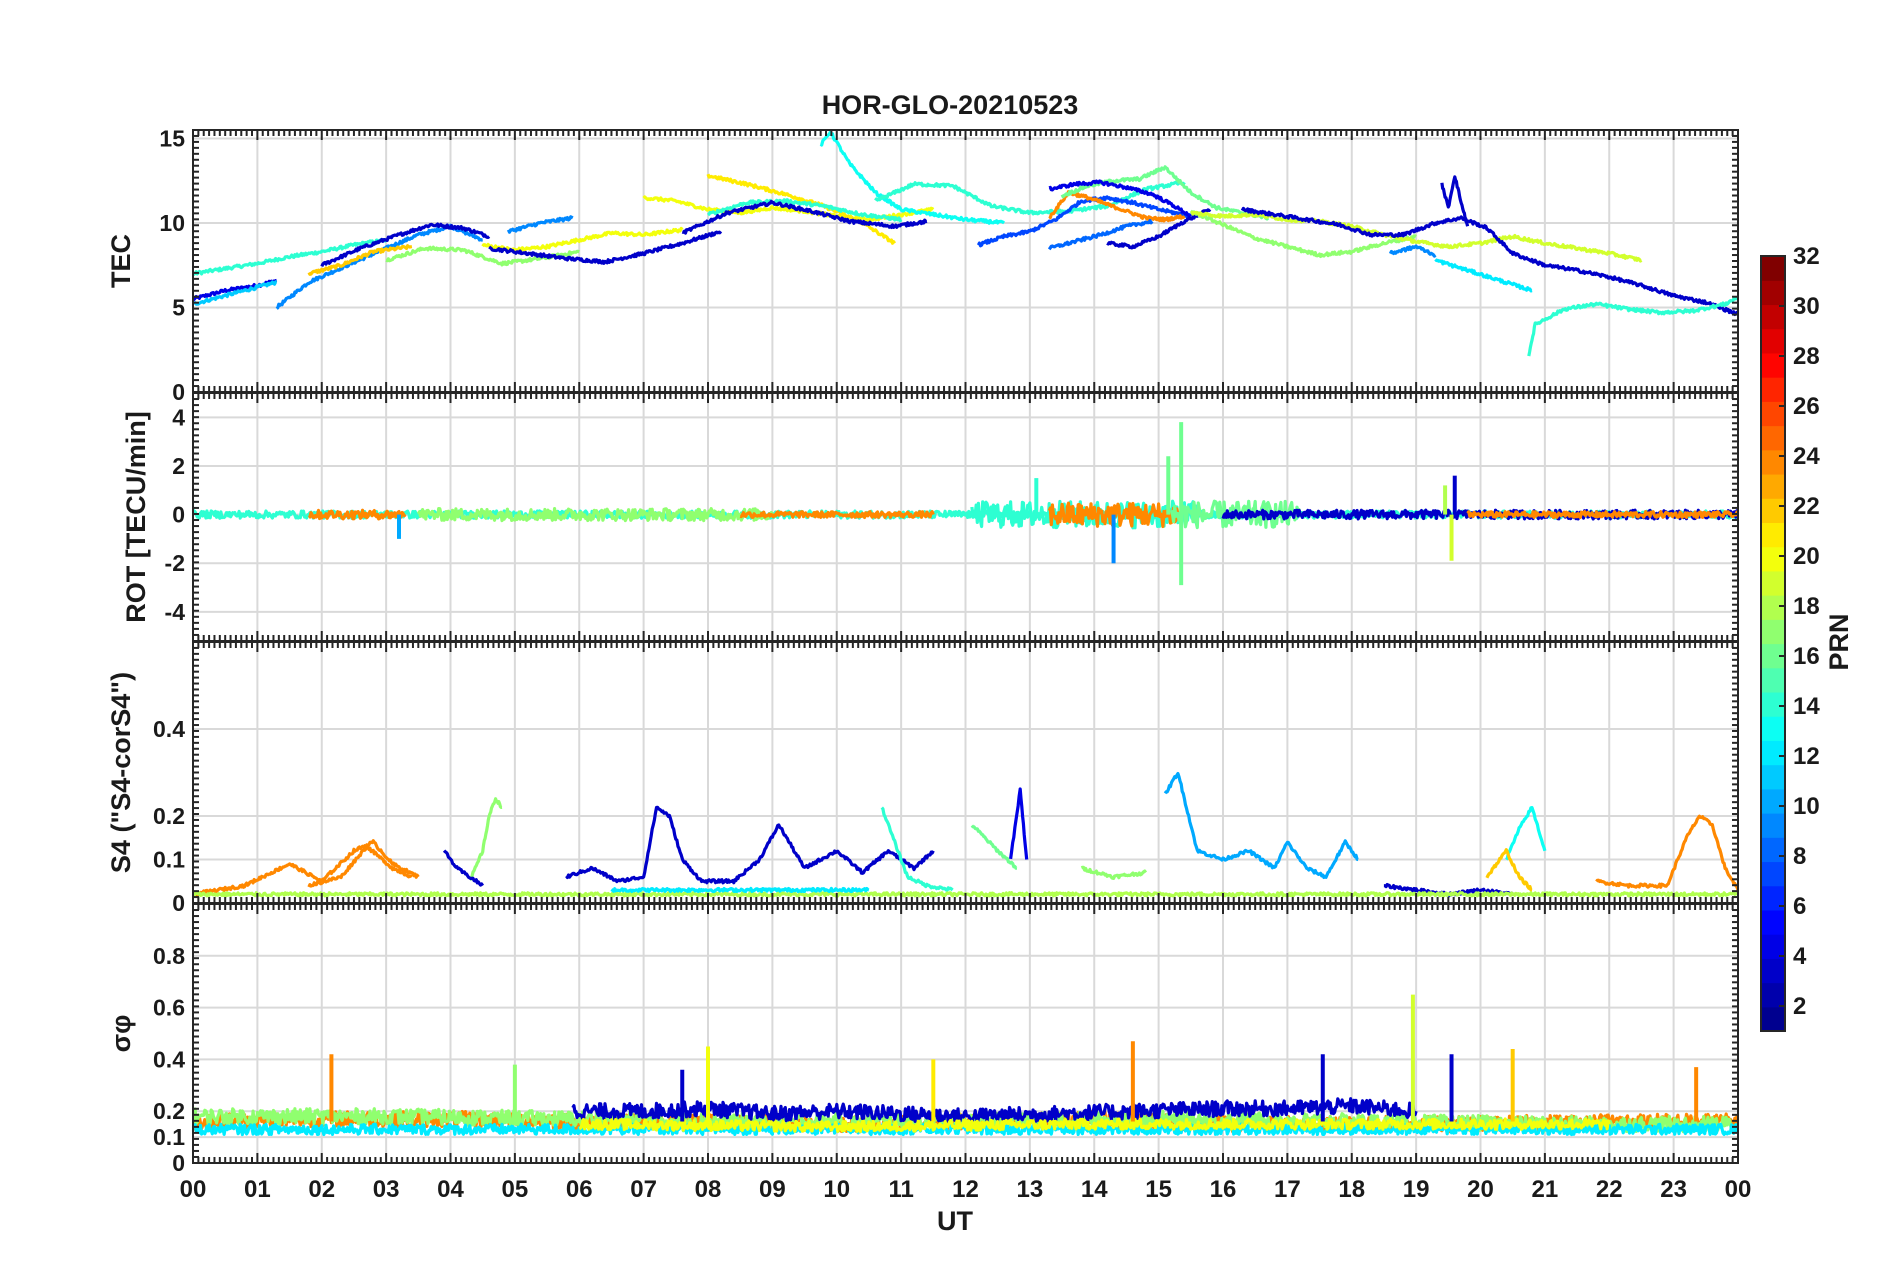  Describe the element at coordinates (1800, 956) in the screenshot. I see `colorbar-tick-label: 4` at that location.